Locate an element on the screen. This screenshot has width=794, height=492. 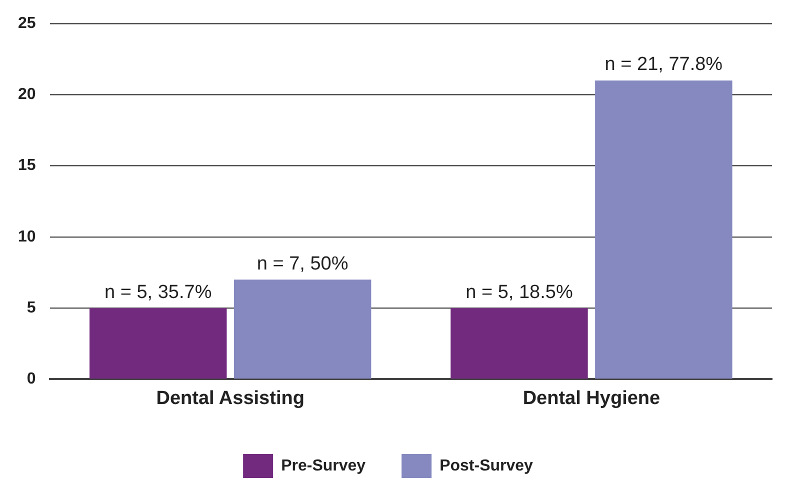
y-tick-label: 0 is located at coordinates (31, 379).